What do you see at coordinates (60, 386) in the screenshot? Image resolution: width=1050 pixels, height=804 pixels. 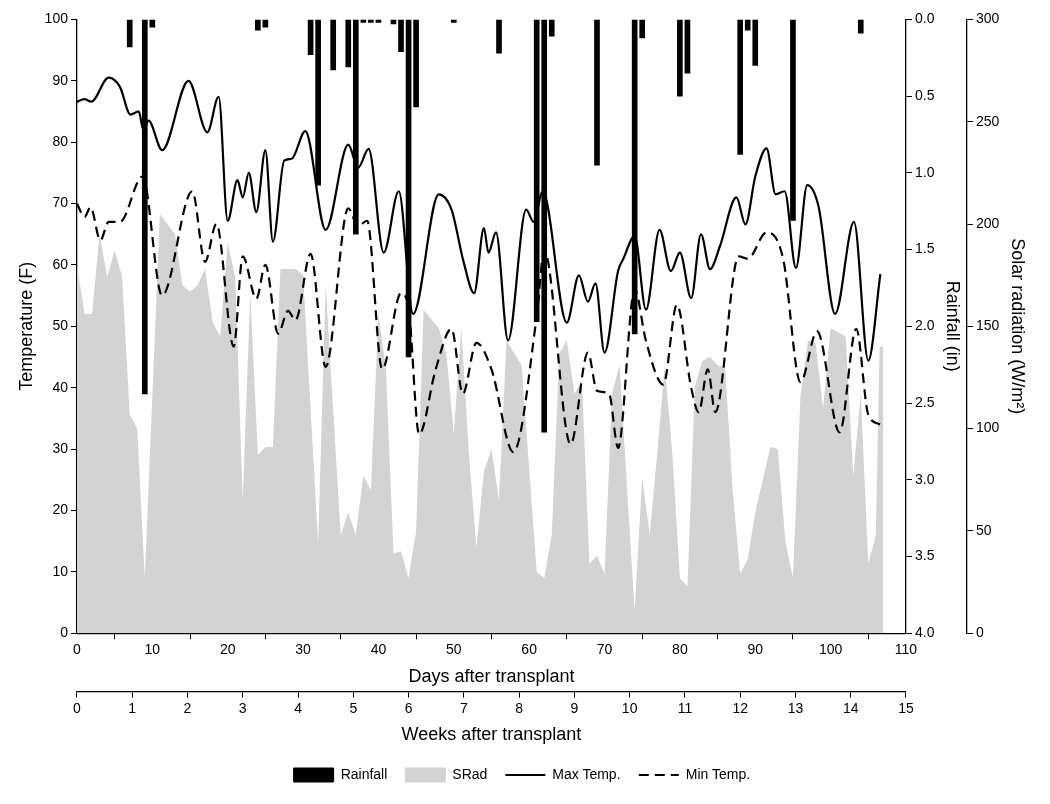 I see `y-tick-label: 40` at bounding box center [60, 386].